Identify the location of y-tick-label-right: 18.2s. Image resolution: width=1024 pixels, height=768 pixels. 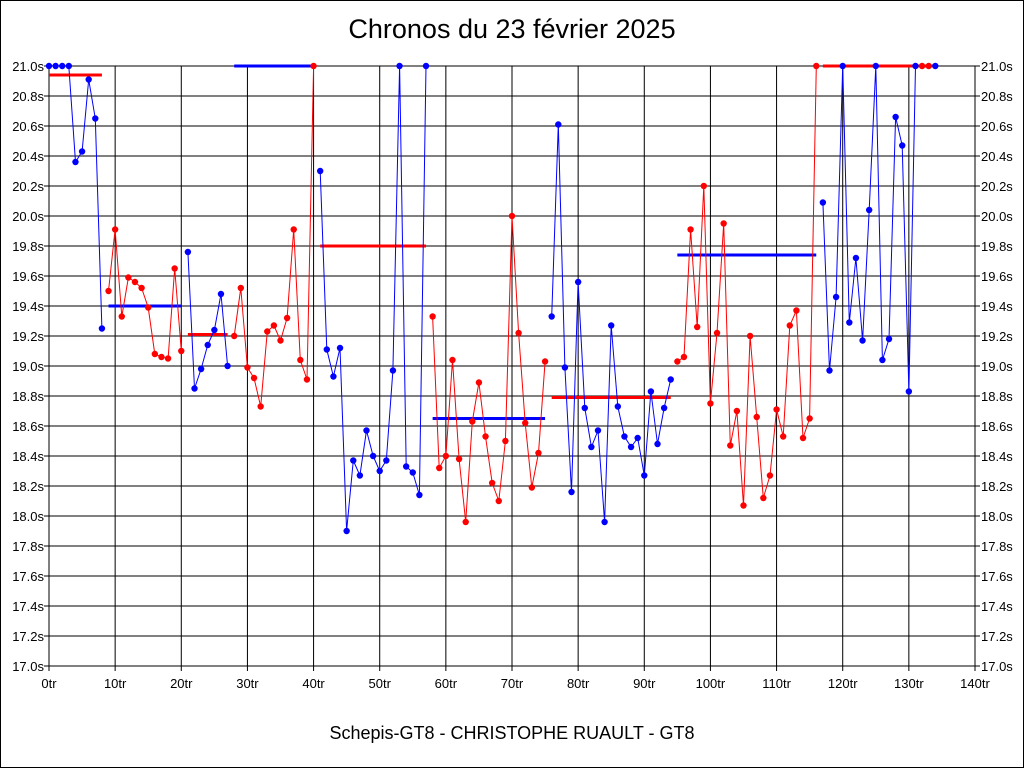
(997, 486).